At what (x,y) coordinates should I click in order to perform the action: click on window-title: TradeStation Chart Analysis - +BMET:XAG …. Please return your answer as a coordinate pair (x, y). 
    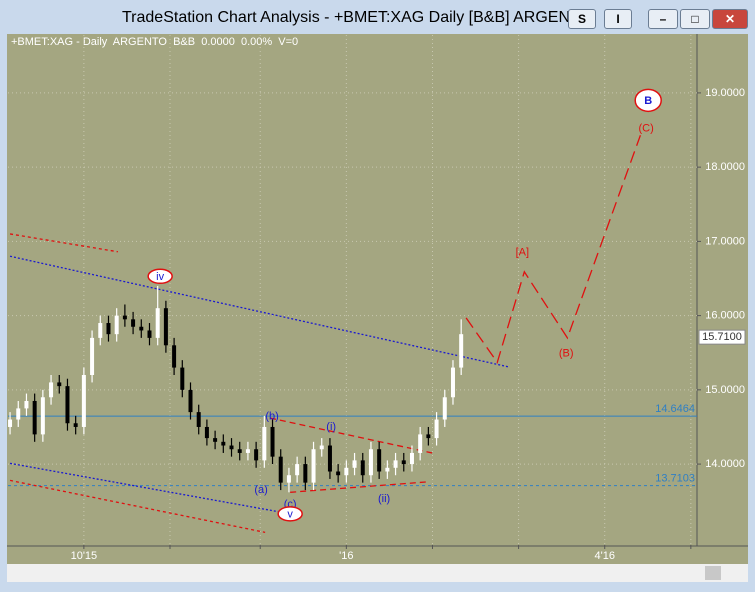
    Looking at the image, I should click on (357, 17).